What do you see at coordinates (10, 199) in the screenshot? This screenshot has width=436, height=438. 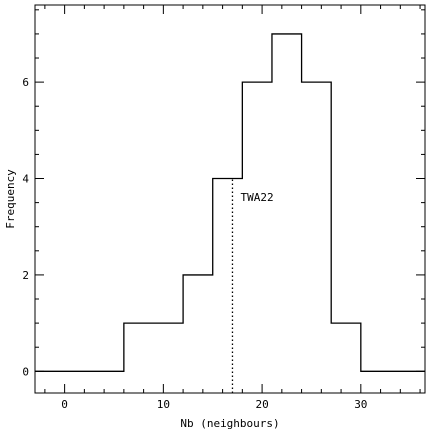 I see `y-axis-label: Frequency` at bounding box center [10, 199].